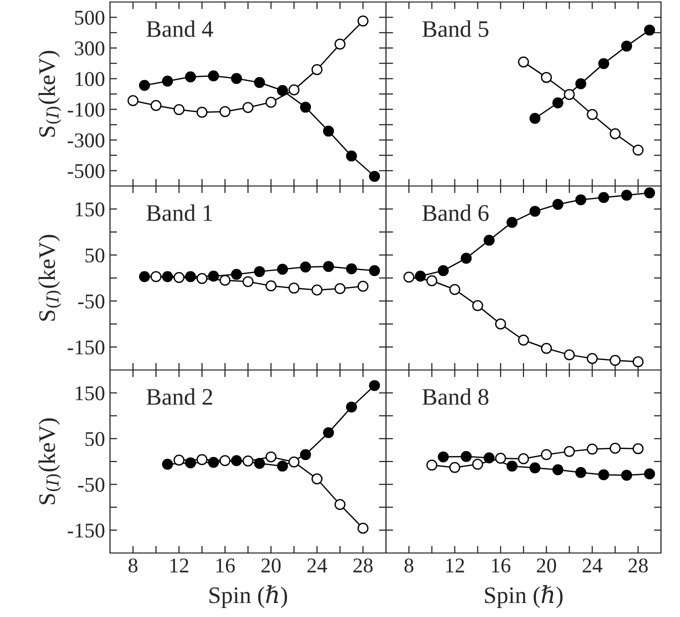  Describe the element at coordinates (86, 140) in the screenshot. I see `y-tick-label: -300` at that location.